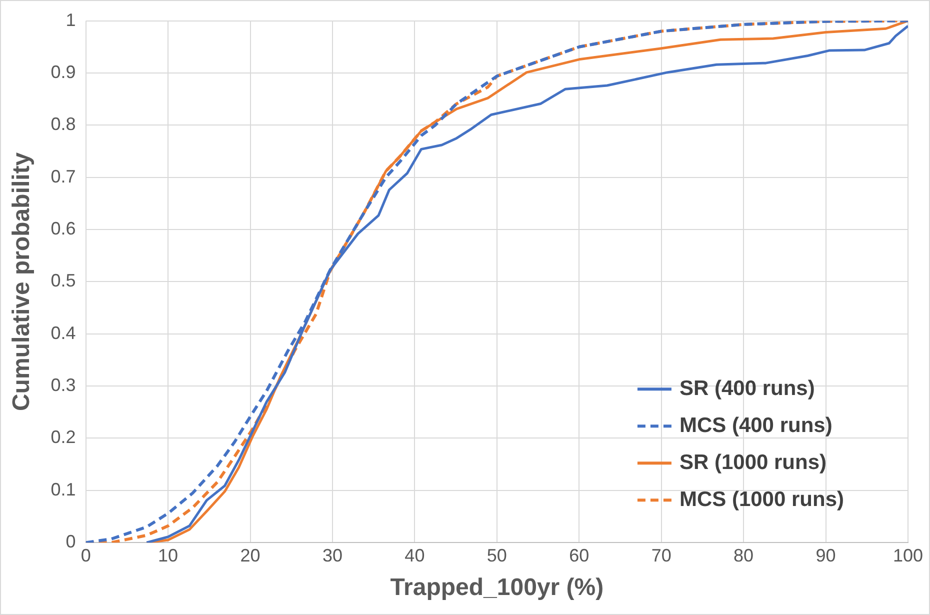 The width and height of the screenshot is (930, 615). I want to click on x-tick-label: 30, so click(332, 555).